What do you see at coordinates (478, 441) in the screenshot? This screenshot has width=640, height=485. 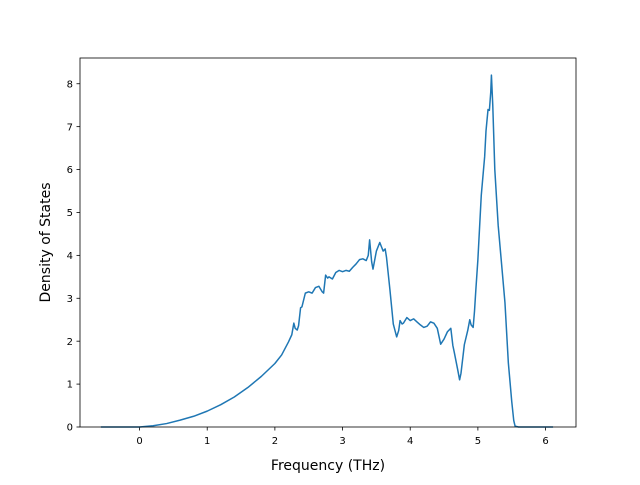 I see `x-tick-label: 5` at bounding box center [478, 441].